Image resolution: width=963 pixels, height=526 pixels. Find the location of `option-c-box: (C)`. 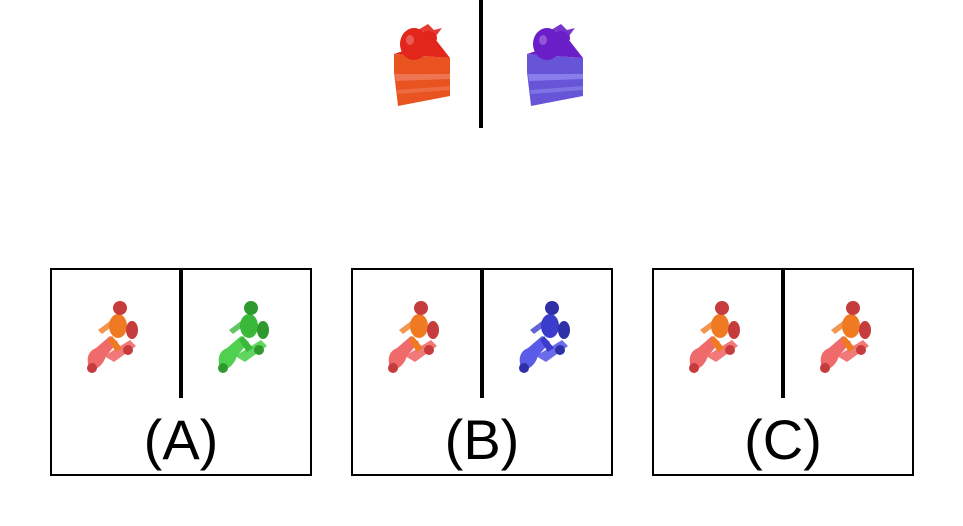

option-c-box: (C) is located at coordinates (783, 372).